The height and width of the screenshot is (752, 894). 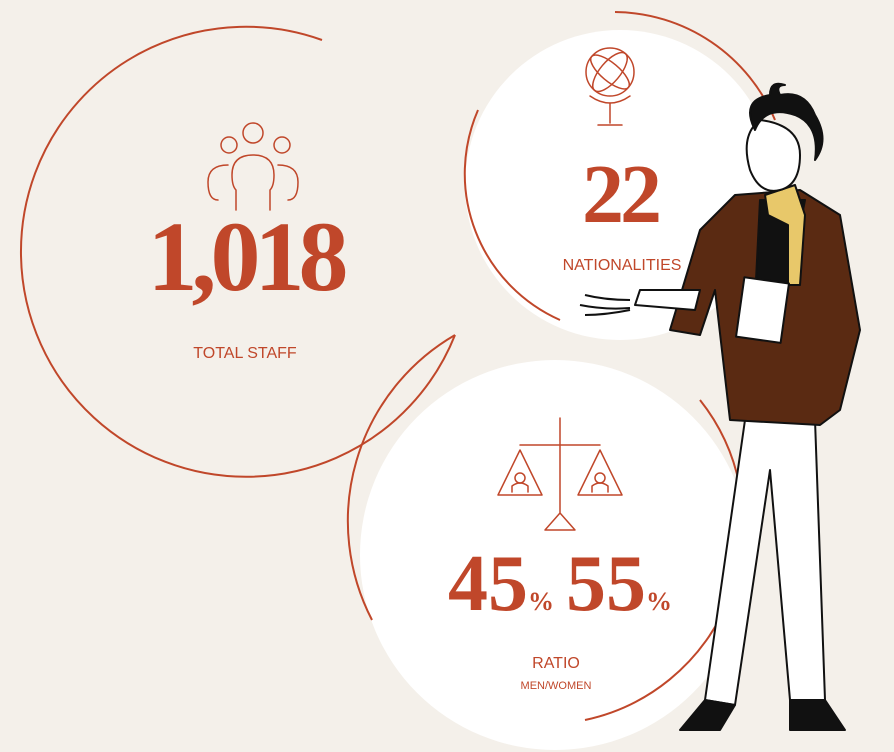 What do you see at coordinates (560, 584) in the screenshot?
I see `ratio-values: 45% 55%` at bounding box center [560, 584].